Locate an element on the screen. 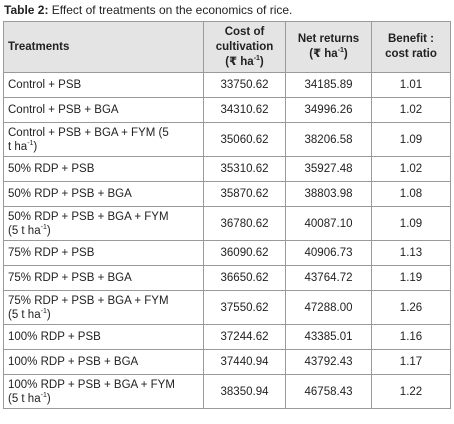 This screenshot has height=424, width=454. header-net-unit-sup: -1 is located at coordinates (340, 51).